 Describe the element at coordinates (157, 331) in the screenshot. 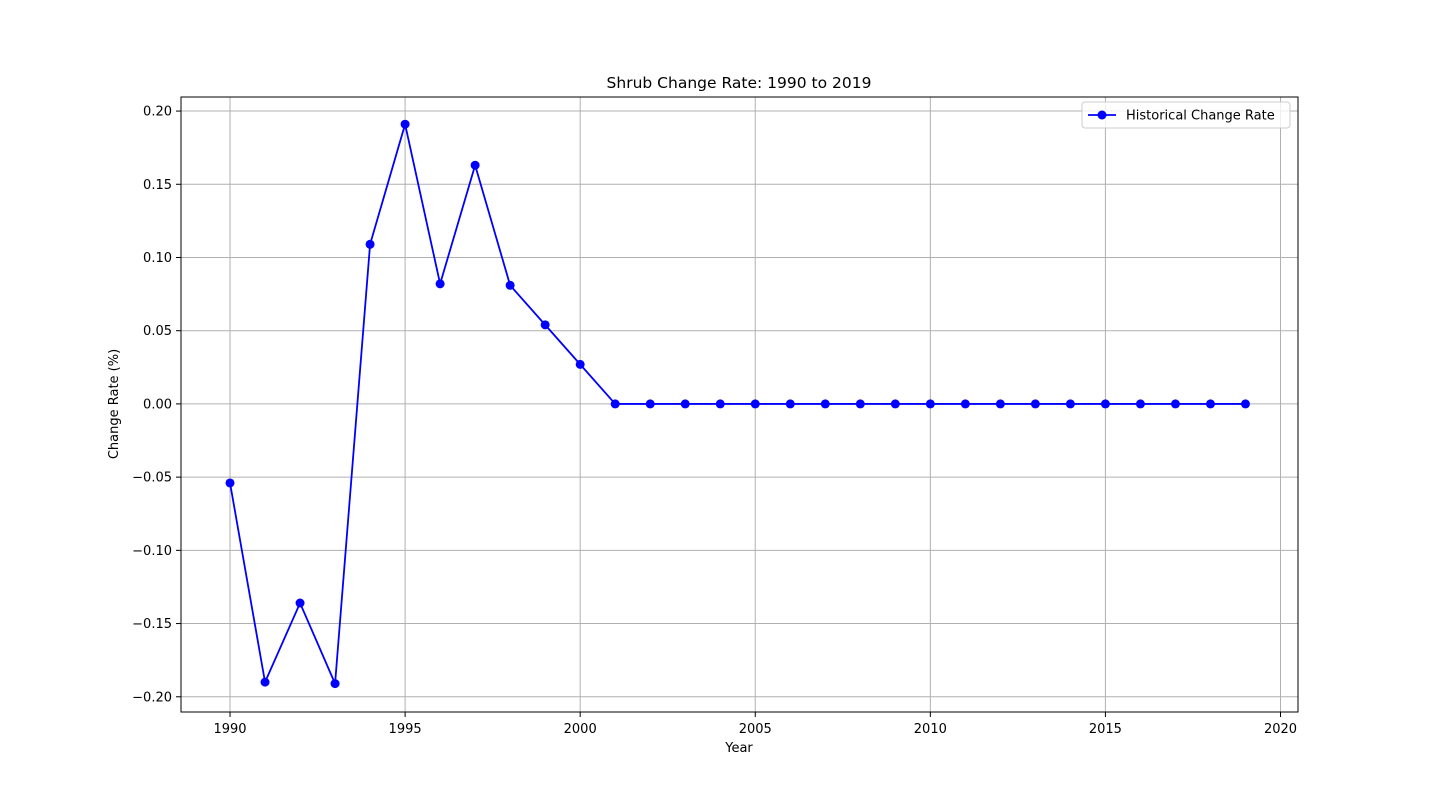

I see `y-tick-label: 0.05` at that location.